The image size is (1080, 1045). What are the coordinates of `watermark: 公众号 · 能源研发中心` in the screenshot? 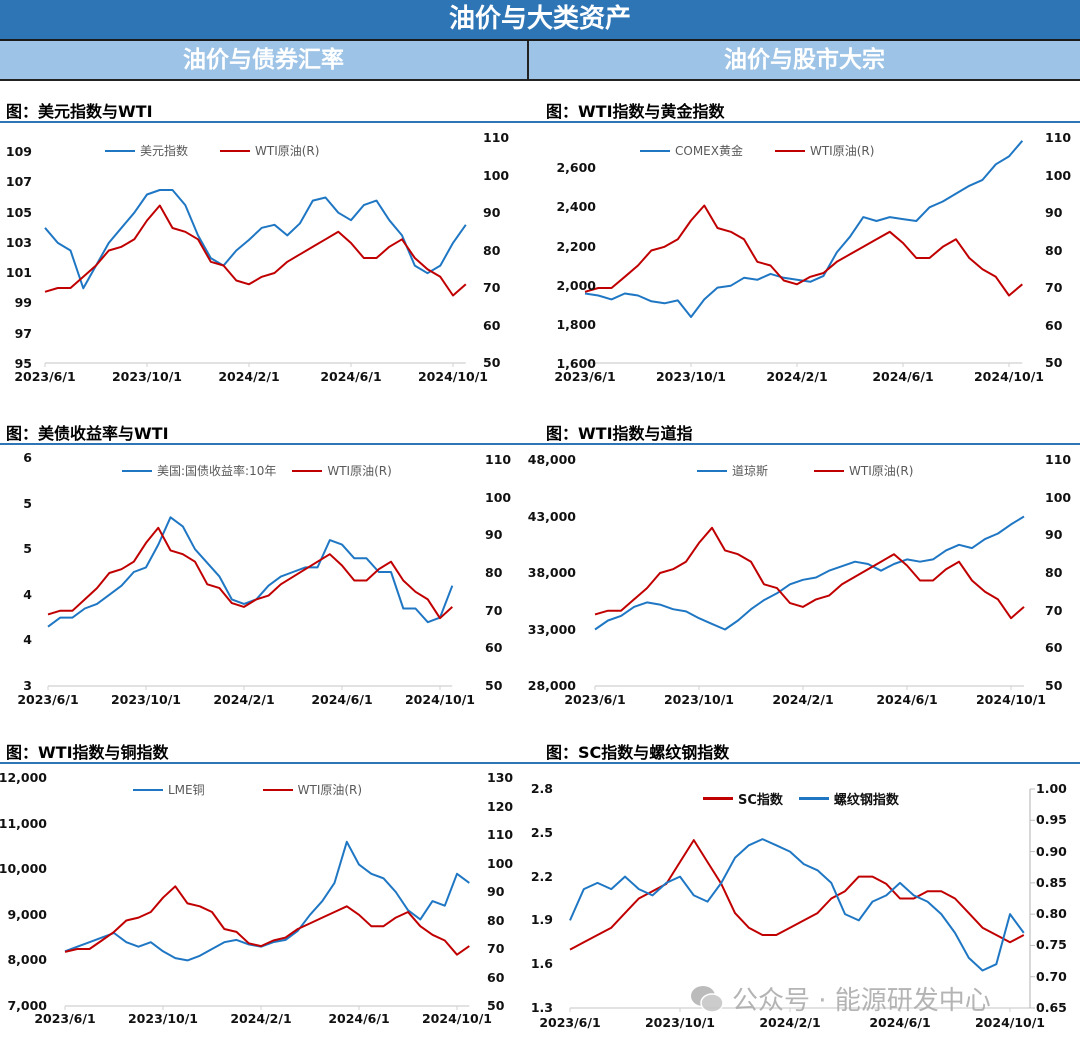 It's located at (840, 998).